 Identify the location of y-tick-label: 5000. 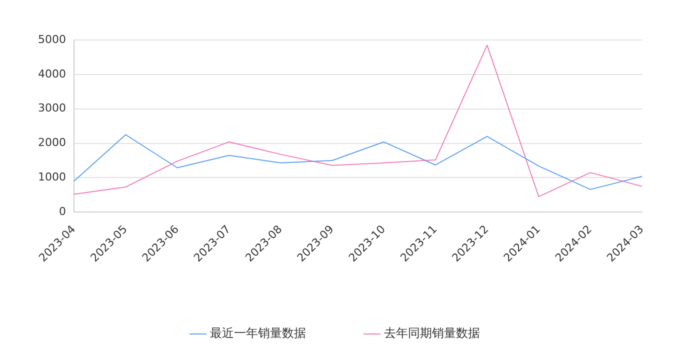
(52, 39).